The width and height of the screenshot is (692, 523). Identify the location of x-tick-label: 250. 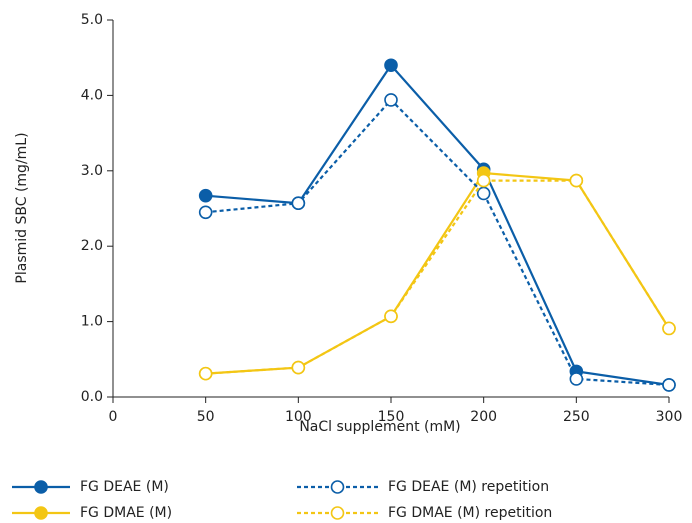
(576, 417).